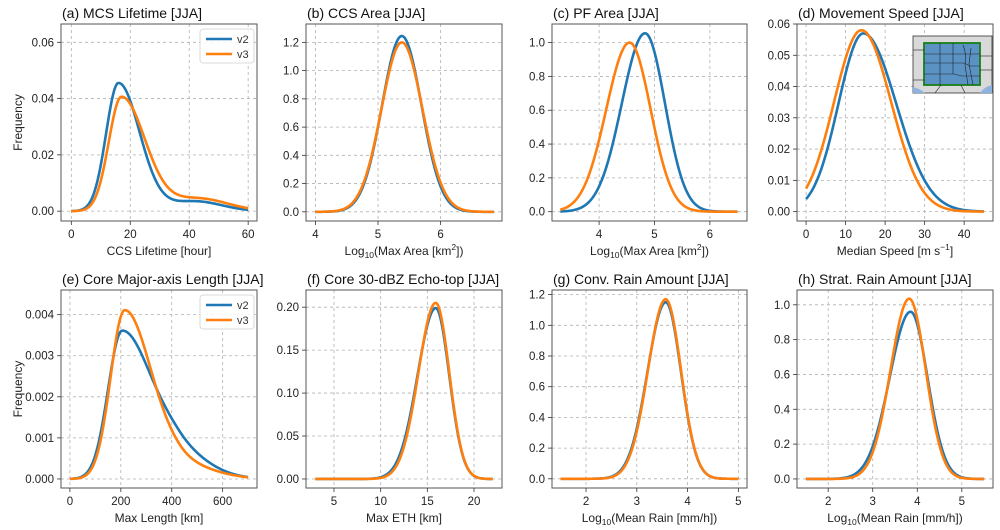  Describe the element at coordinates (366, 13) in the screenshot. I see `panel-title: (b) CCS Area [JJA]` at that location.